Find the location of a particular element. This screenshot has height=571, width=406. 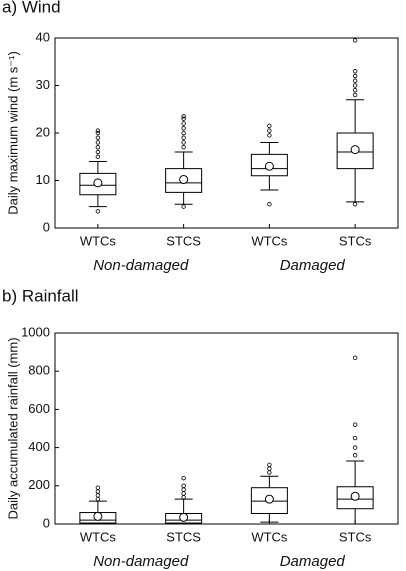

y-tick-label: 10 is located at coordinates (43, 179).